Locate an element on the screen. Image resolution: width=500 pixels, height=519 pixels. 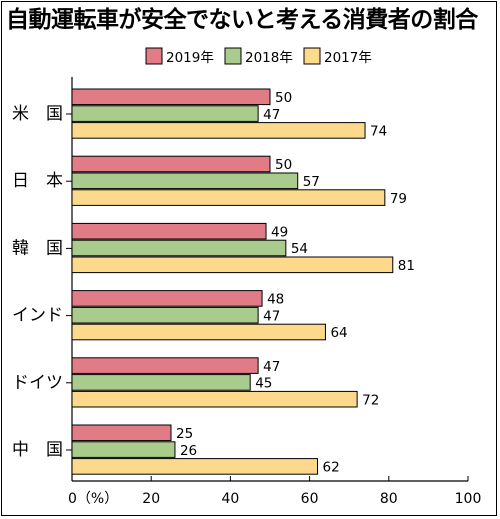
x-tick-label-100: 100 is located at coordinates (468, 499).